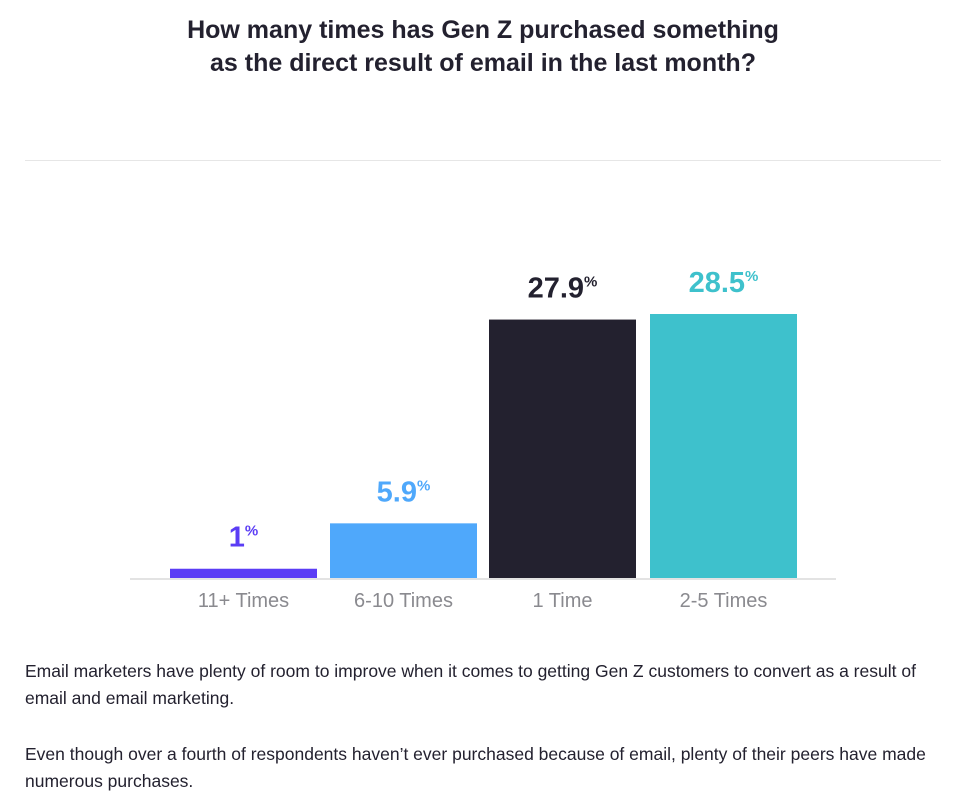 The width and height of the screenshot is (966, 803). I want to click on category-label-3: 2-5 Times, so click(724, 601).